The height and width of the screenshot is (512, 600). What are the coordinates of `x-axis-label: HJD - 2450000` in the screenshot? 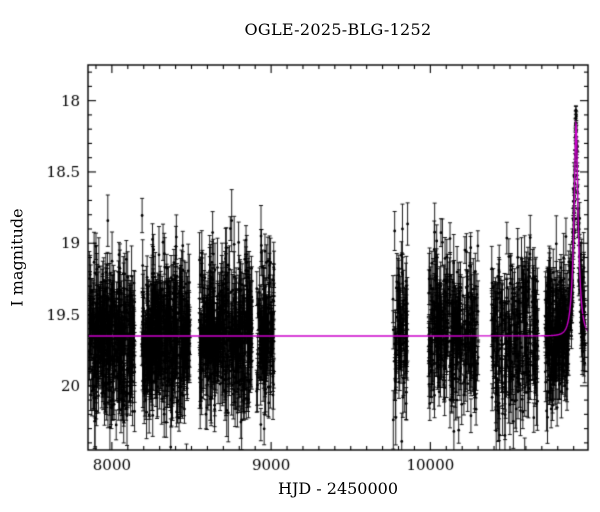 It's located at (338, 488).